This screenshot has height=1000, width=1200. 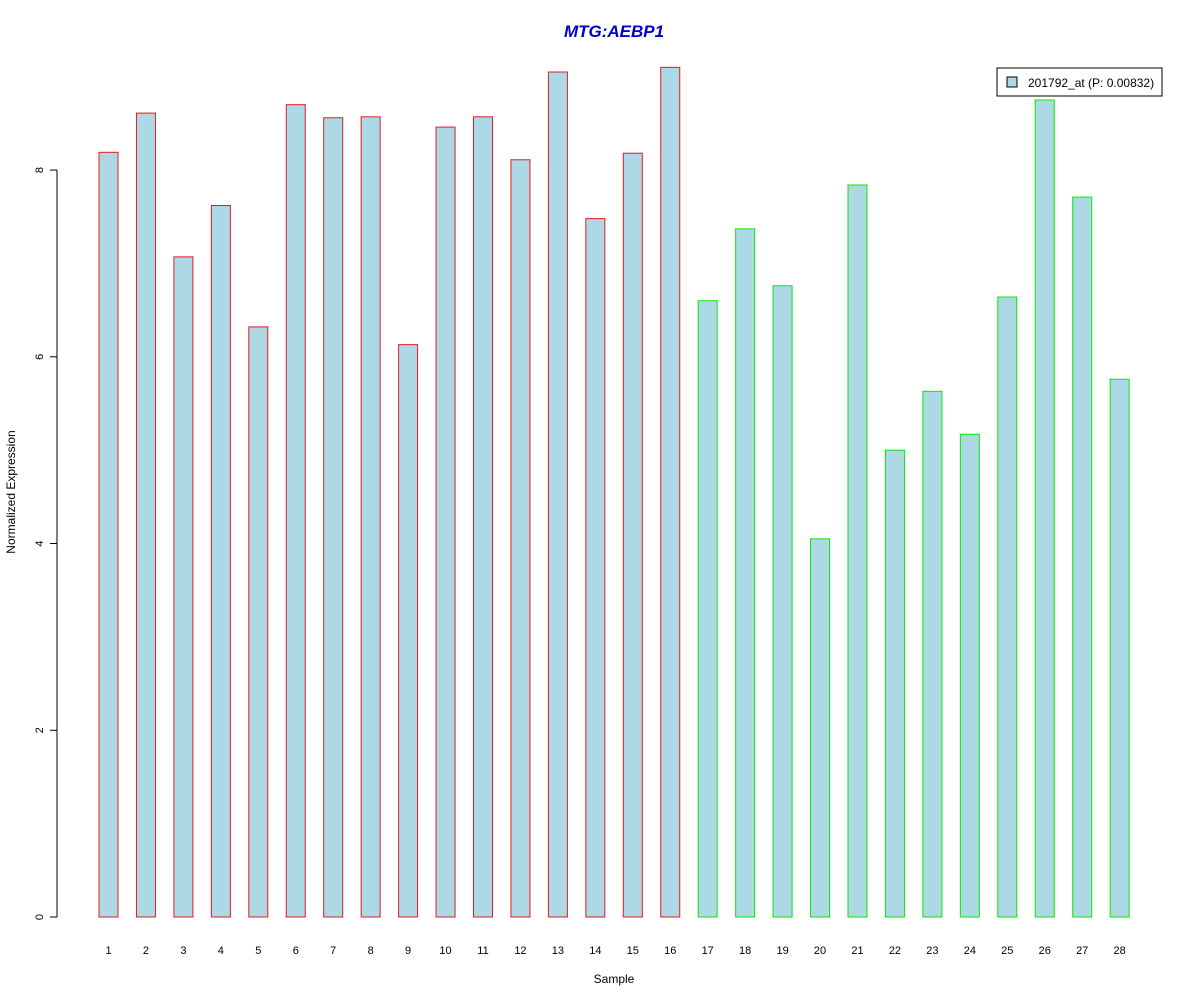 I want to click on x-tick-label: 5, so click(x=258, y=951).